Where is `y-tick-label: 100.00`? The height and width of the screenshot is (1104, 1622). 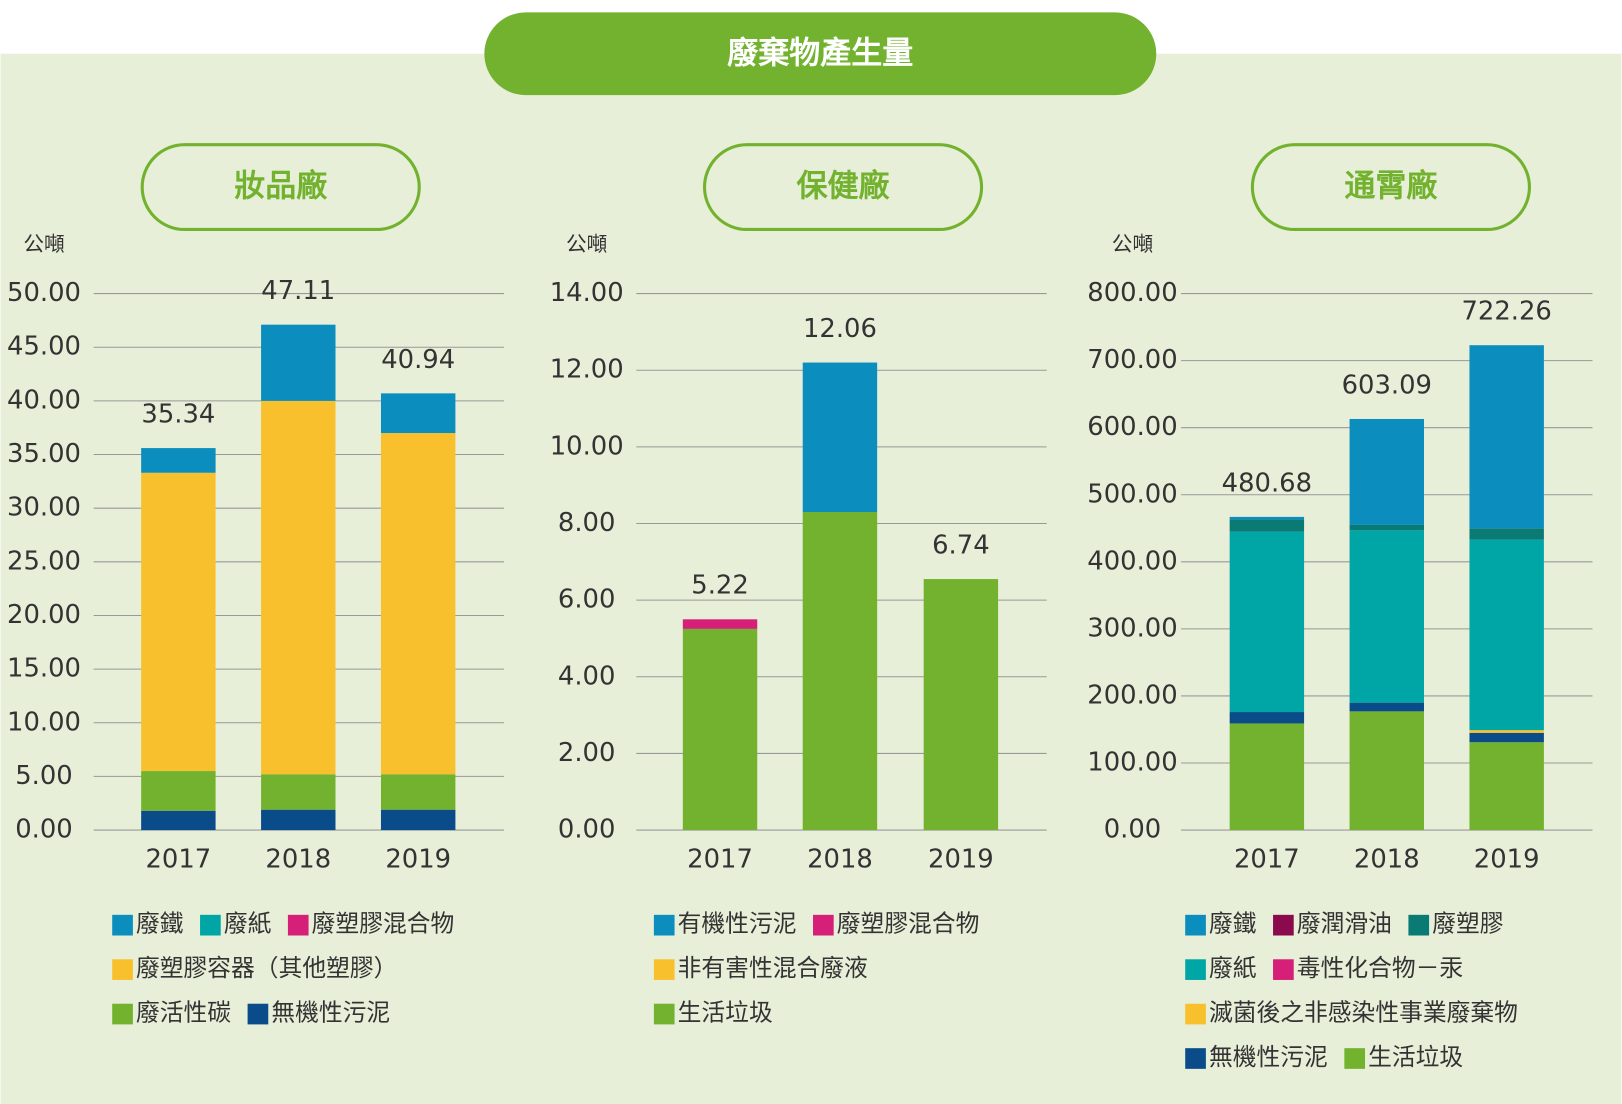
y-tick-label: 100.00 is located at coordinates (1132, 763).